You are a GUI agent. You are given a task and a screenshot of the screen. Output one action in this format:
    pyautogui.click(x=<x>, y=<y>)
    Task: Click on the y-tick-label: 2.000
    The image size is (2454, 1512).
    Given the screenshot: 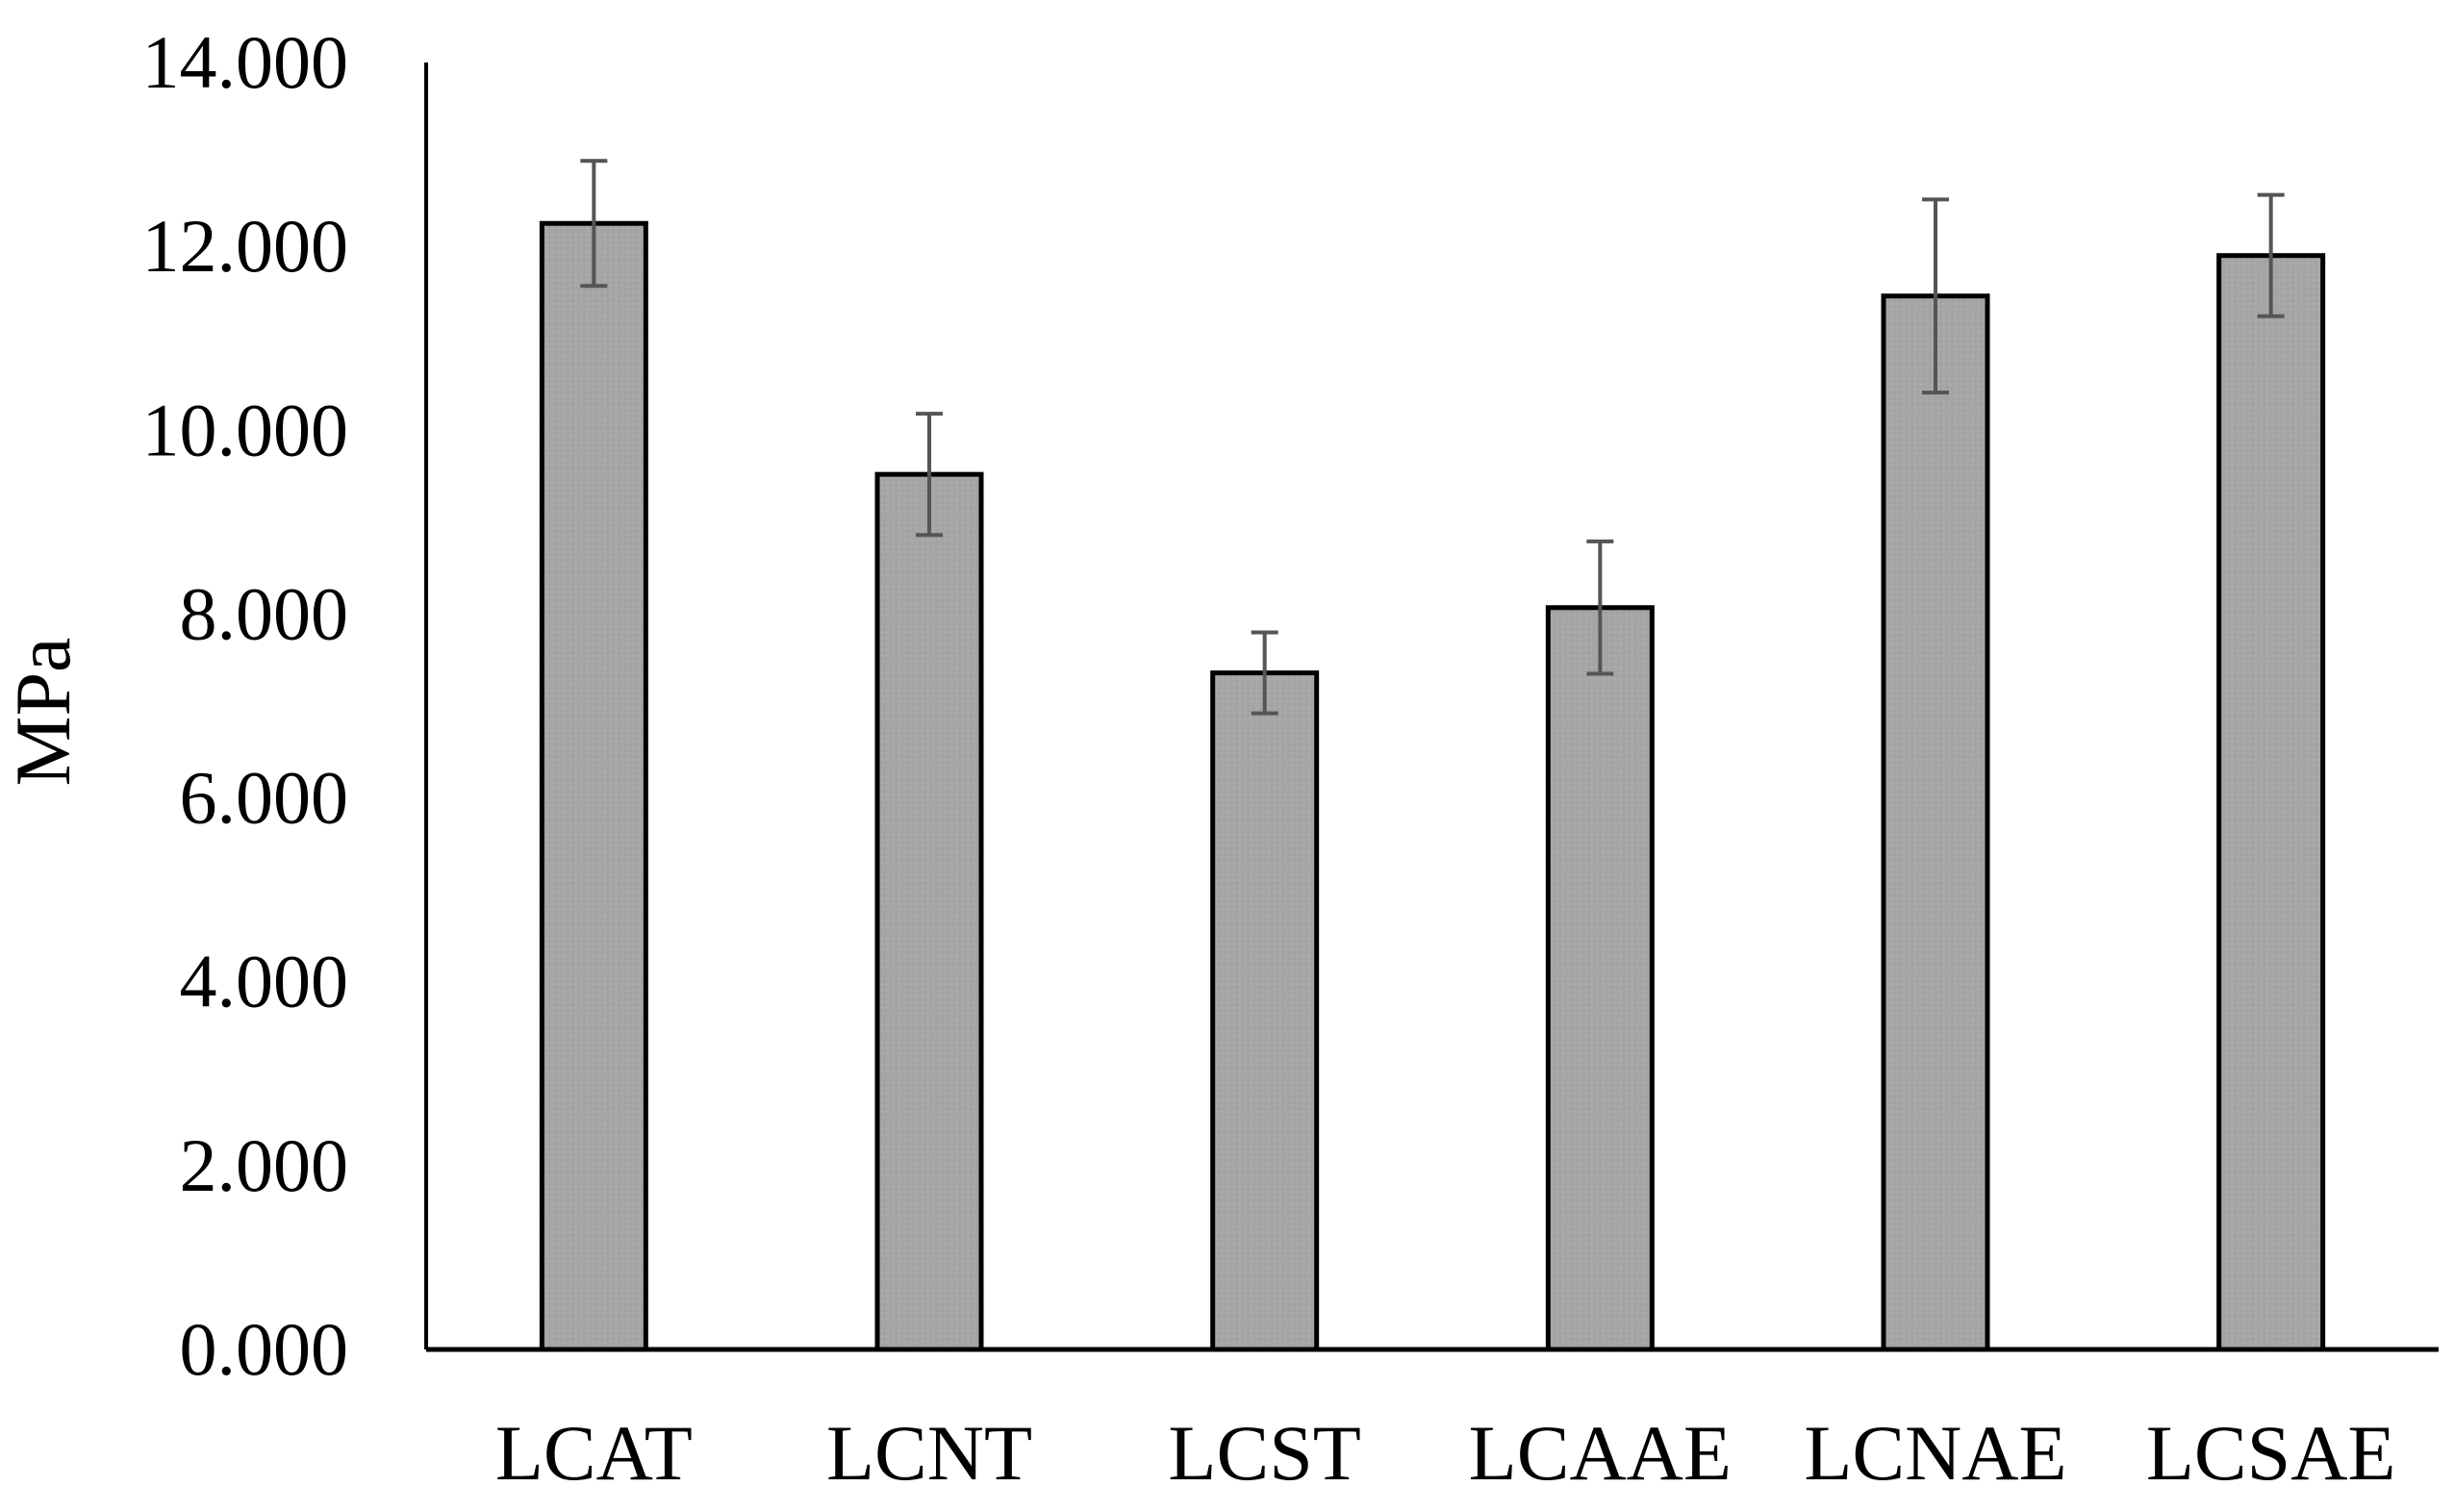 What is the action you would take?
    pyautogui.click(x=264, y=1165)
    